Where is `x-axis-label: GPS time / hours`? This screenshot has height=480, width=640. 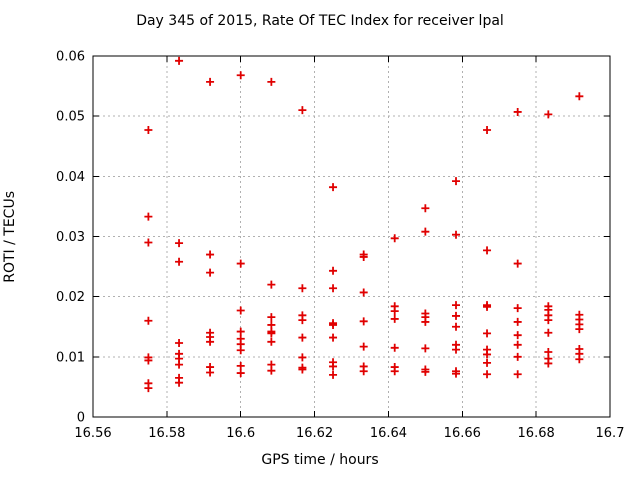 x-axis-label: GPS time / hours is located at coordinates (320, 460).